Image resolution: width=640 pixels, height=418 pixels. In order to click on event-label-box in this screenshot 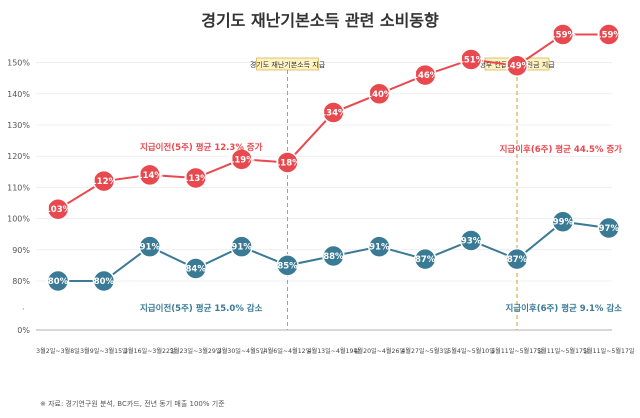, I will do `click(287, 64)`.